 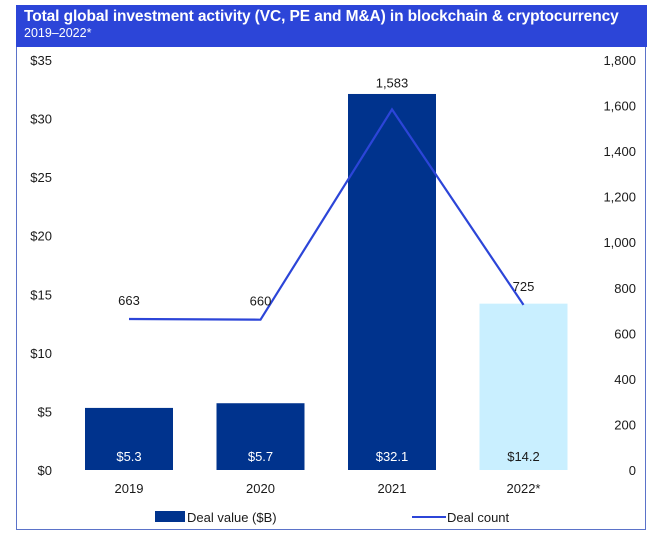 What do you see at coordinates (524, 488) in the screenshot?
I see `x-axis-tick-label: 2022*` at bounding box center [524, 488].